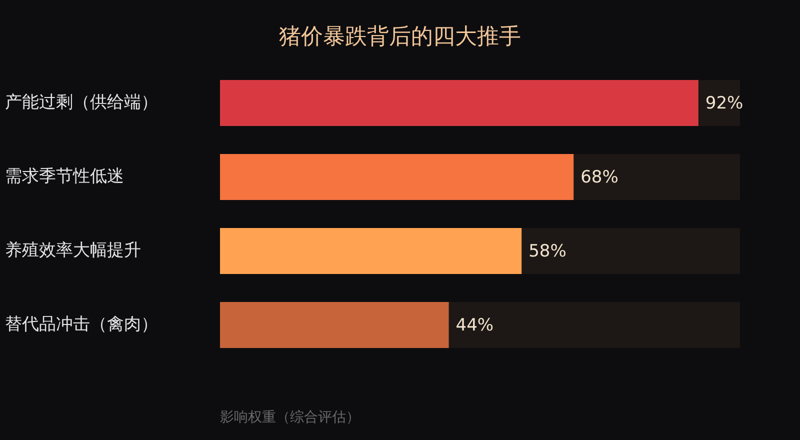 The width and height of the screenshot is (800, 440). What do you see at coordinates (81, 324) in the screenshot?
I see `y-tick-label: 替代品冲击（禽肉）` at bounding box center [81, 324].